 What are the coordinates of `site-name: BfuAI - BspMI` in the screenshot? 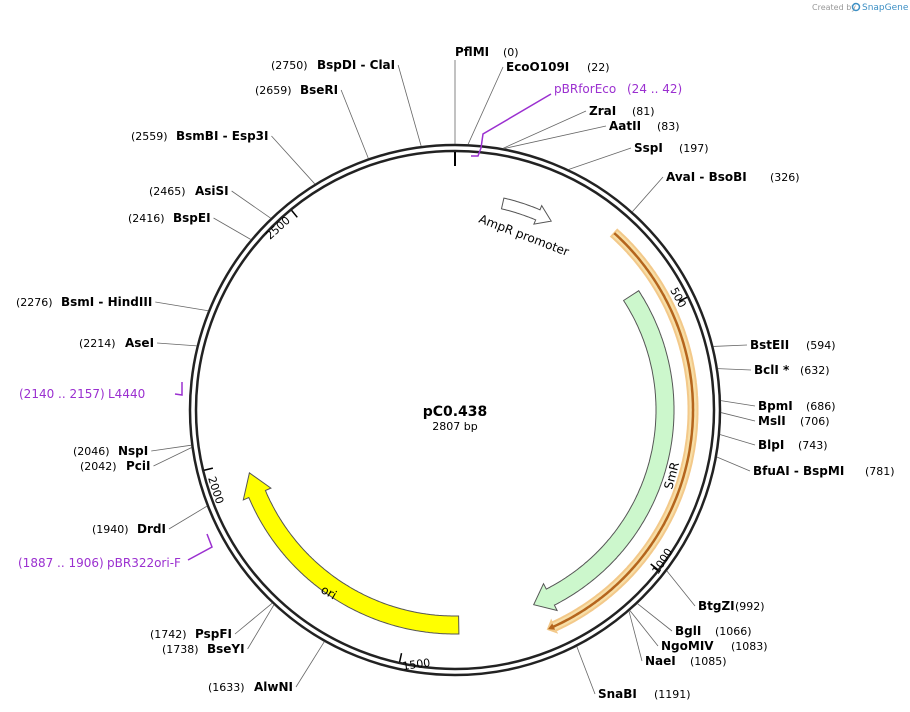 It's located at (798, 471).